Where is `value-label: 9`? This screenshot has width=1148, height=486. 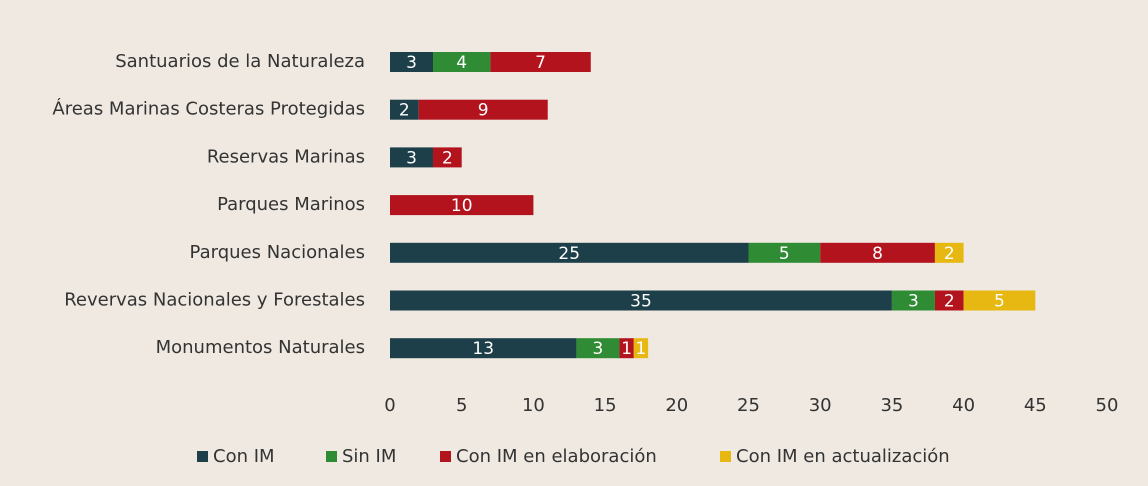 value-label: 9 is located at coordinates (483, 111).